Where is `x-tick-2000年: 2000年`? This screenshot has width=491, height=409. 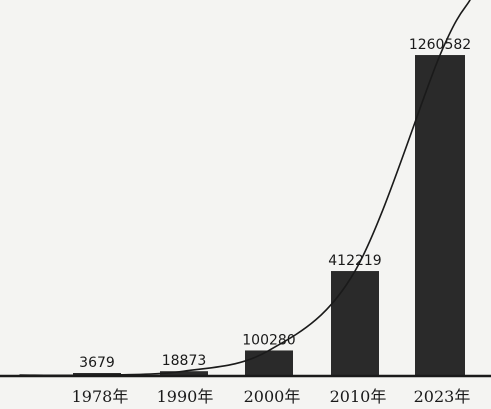
x-tick-2000年: 2000年 is located at coordinates (272, 396).